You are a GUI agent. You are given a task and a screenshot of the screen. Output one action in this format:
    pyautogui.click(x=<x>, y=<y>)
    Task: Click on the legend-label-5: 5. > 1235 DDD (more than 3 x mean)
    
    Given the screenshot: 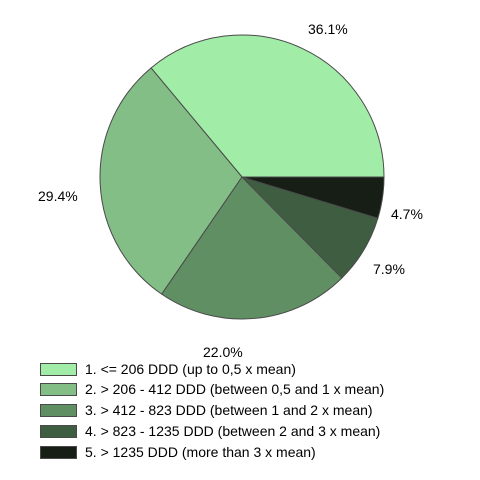 What is the action you would take?
    pyautogui.click(x=200, y=452)
    